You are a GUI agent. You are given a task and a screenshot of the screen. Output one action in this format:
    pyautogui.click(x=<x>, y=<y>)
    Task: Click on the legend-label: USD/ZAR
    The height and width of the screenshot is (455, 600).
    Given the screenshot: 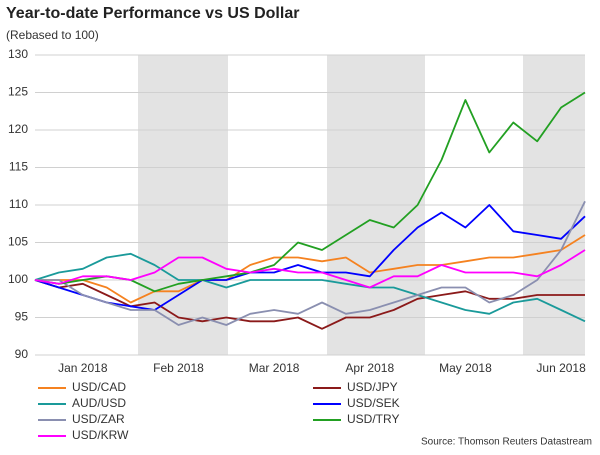 What is the action you would take?
    pyautogui.click(x=98, y=419)
    